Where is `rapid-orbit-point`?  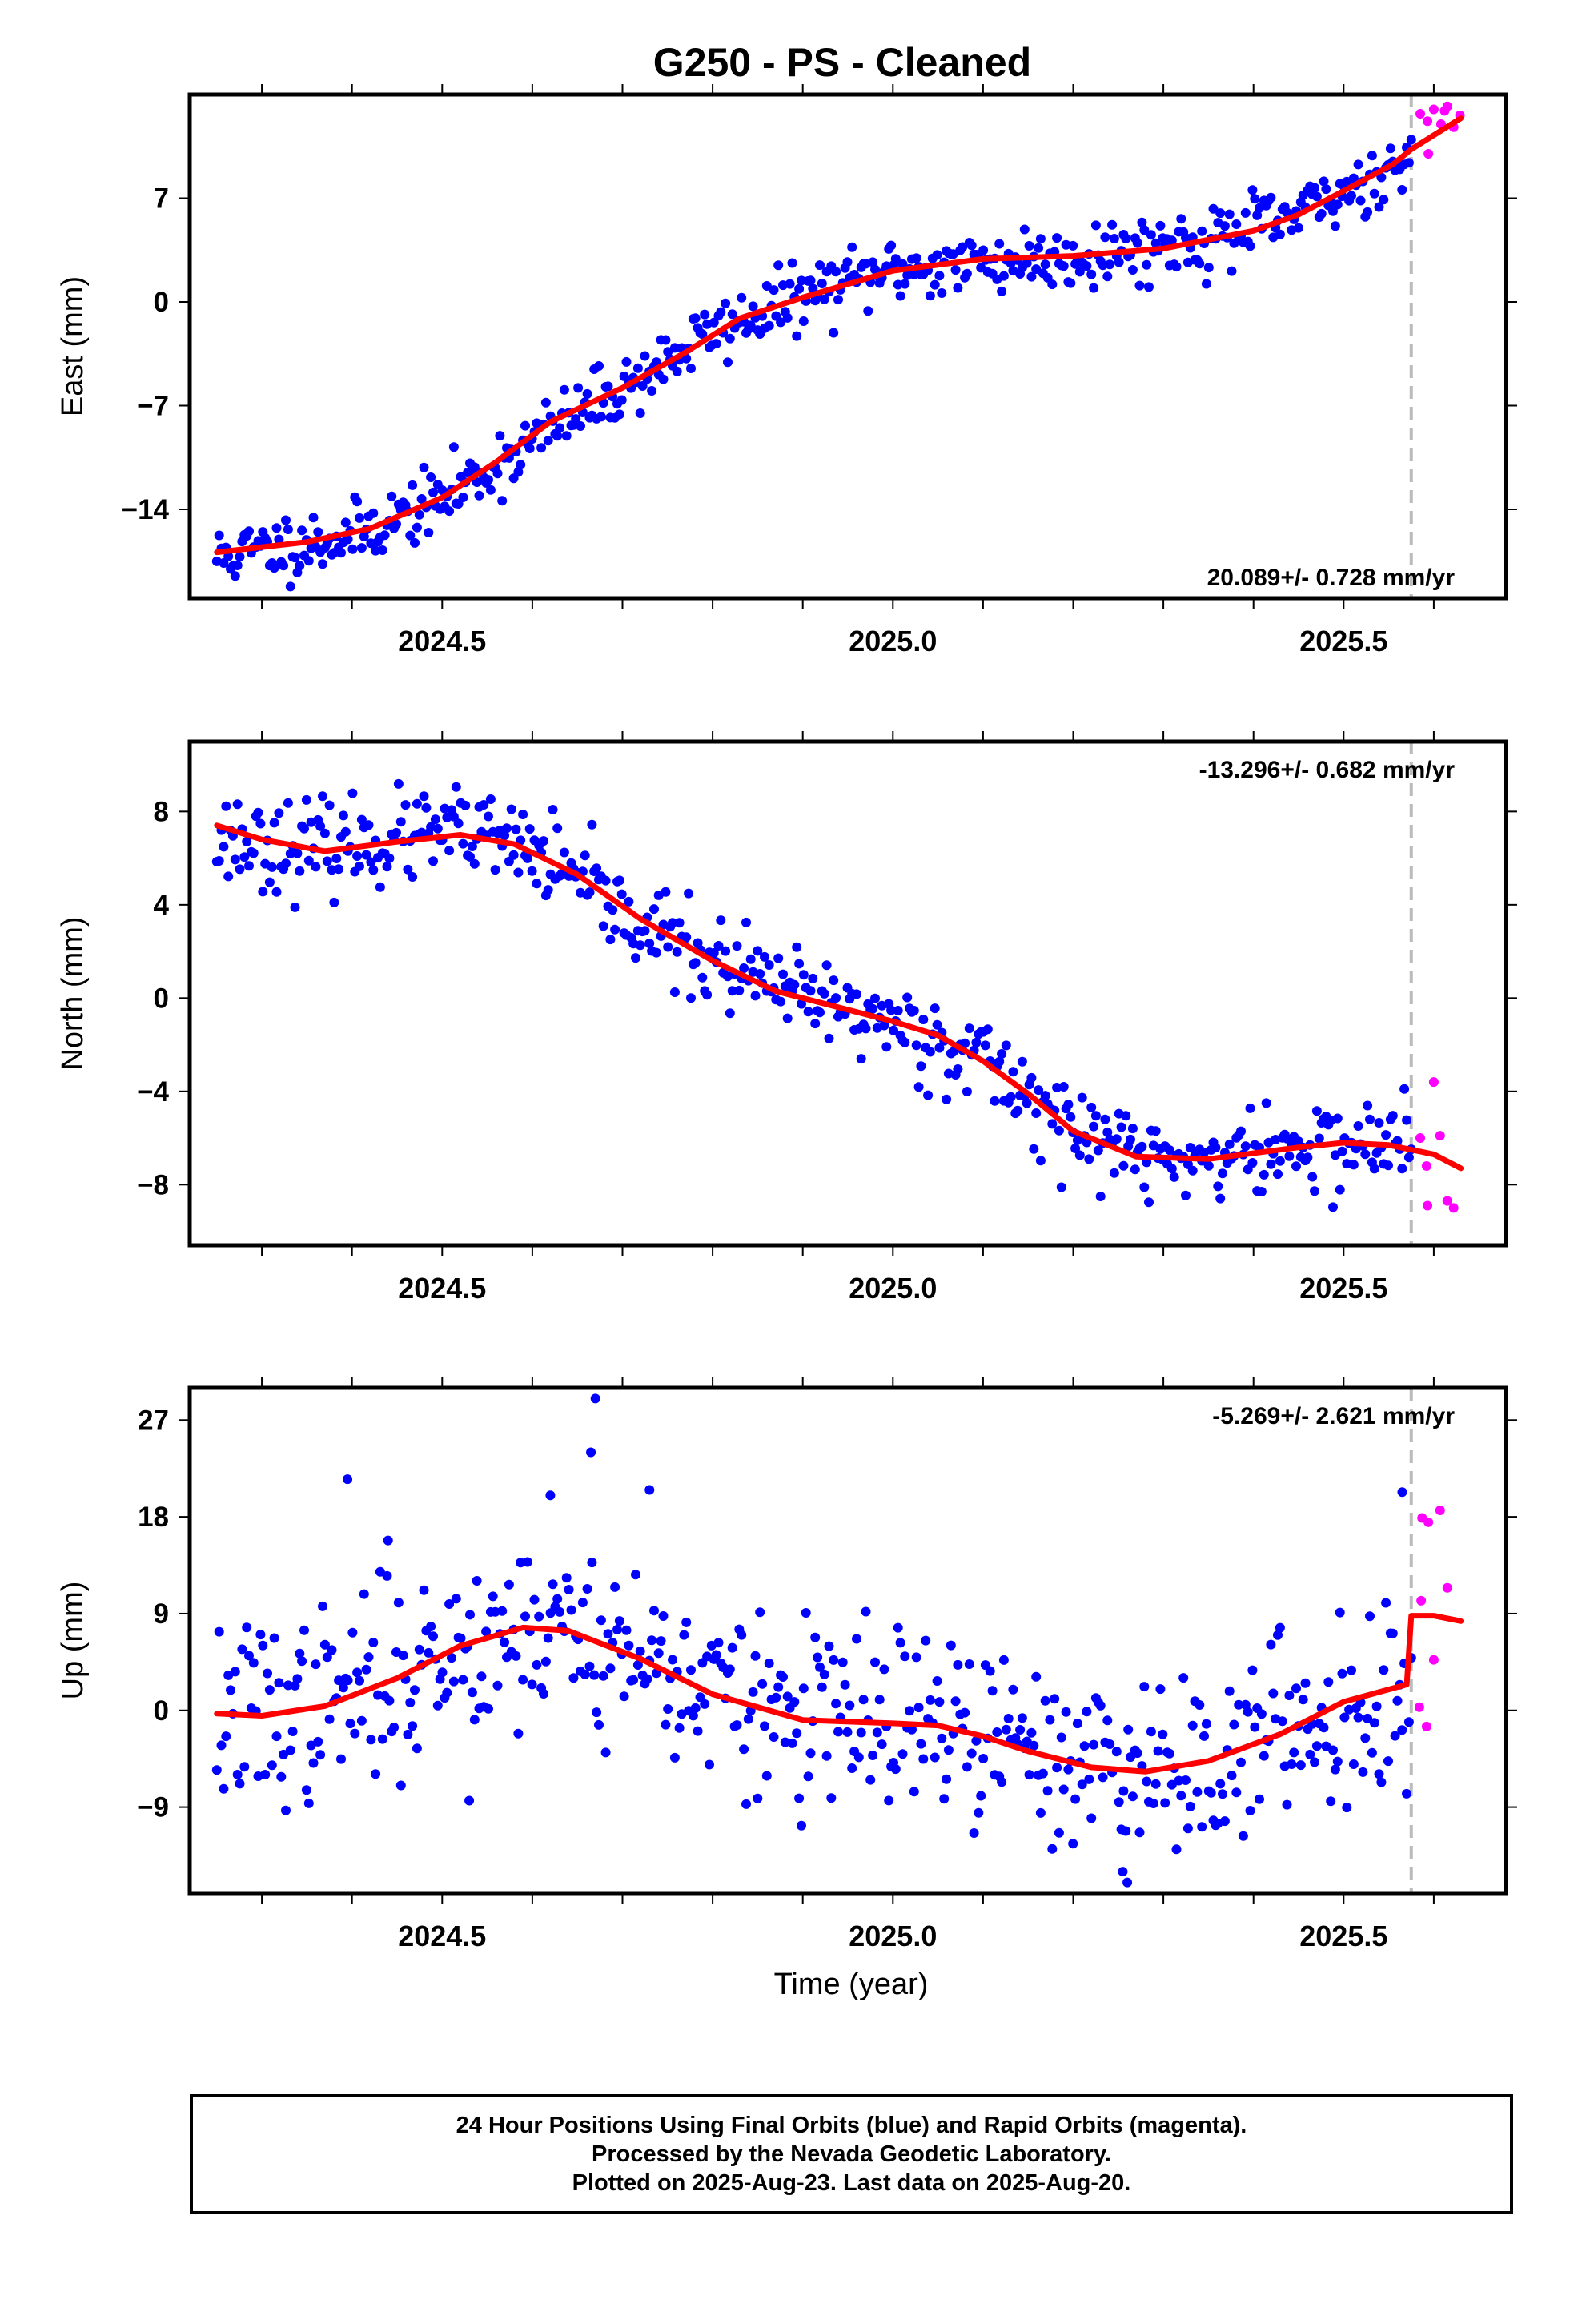
rapid-orbit-point is located at coordinates (1434, 109).